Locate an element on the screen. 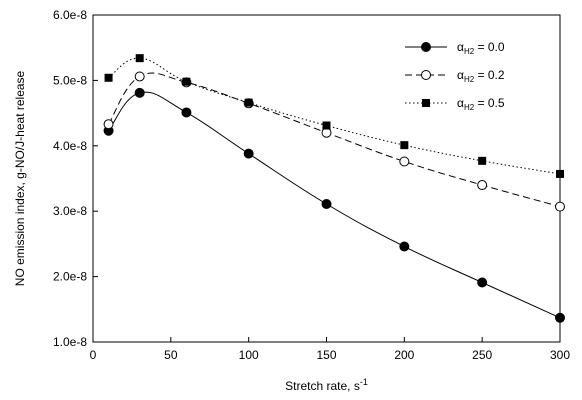 This screenshot has width=582, height=400. legend-item-2: αH2 = 0.5 is located at coordinates (455, 104).